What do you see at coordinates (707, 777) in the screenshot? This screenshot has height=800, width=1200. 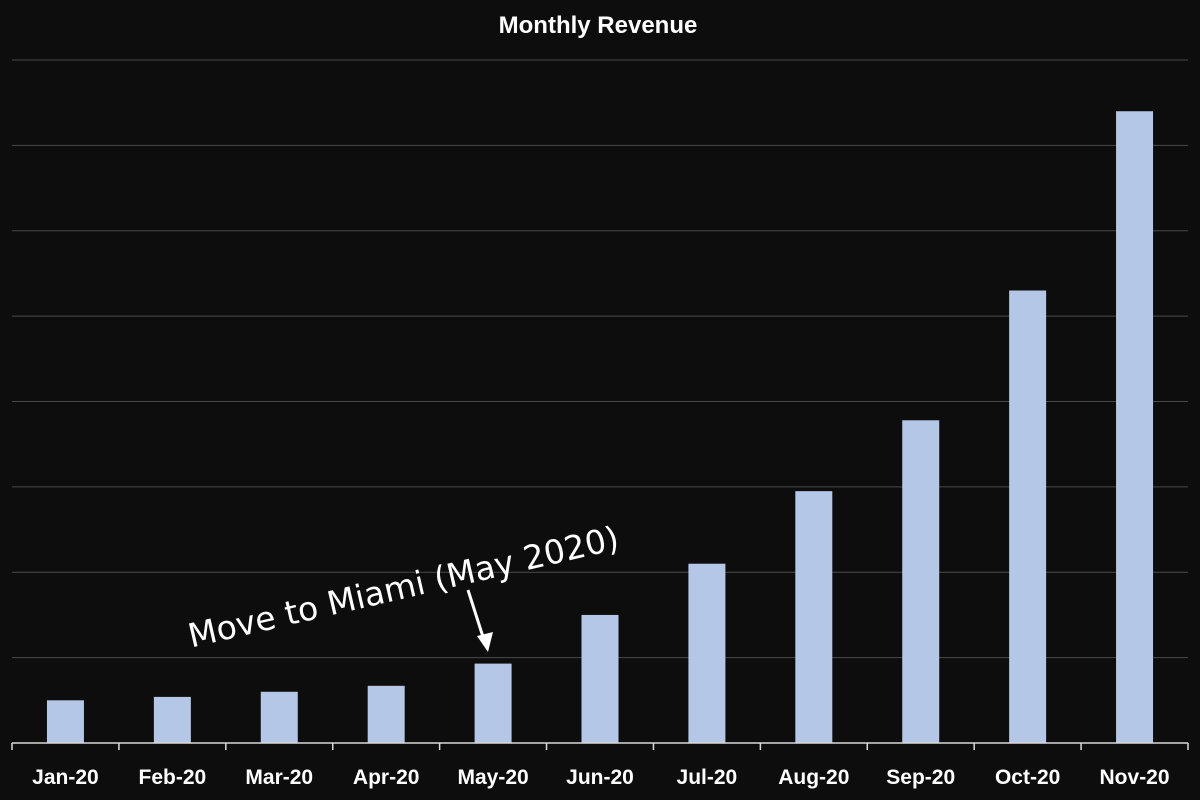 I see `x-tick-label: Jul-20` at bounding box center [707, 777].